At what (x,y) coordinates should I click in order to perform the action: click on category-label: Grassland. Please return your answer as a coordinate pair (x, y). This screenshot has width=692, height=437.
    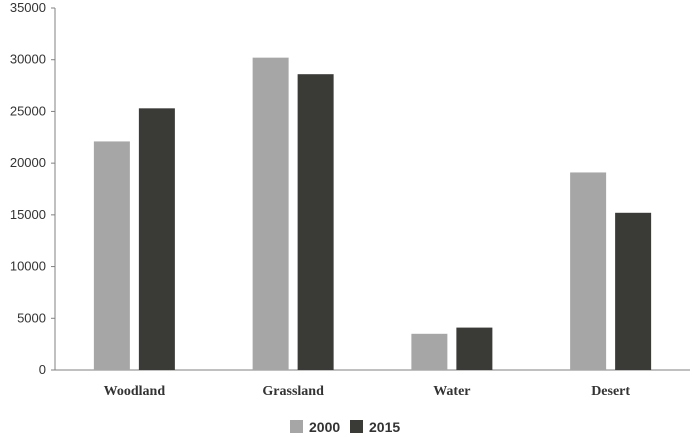
    Looking at the image, I should click on (293, 391).